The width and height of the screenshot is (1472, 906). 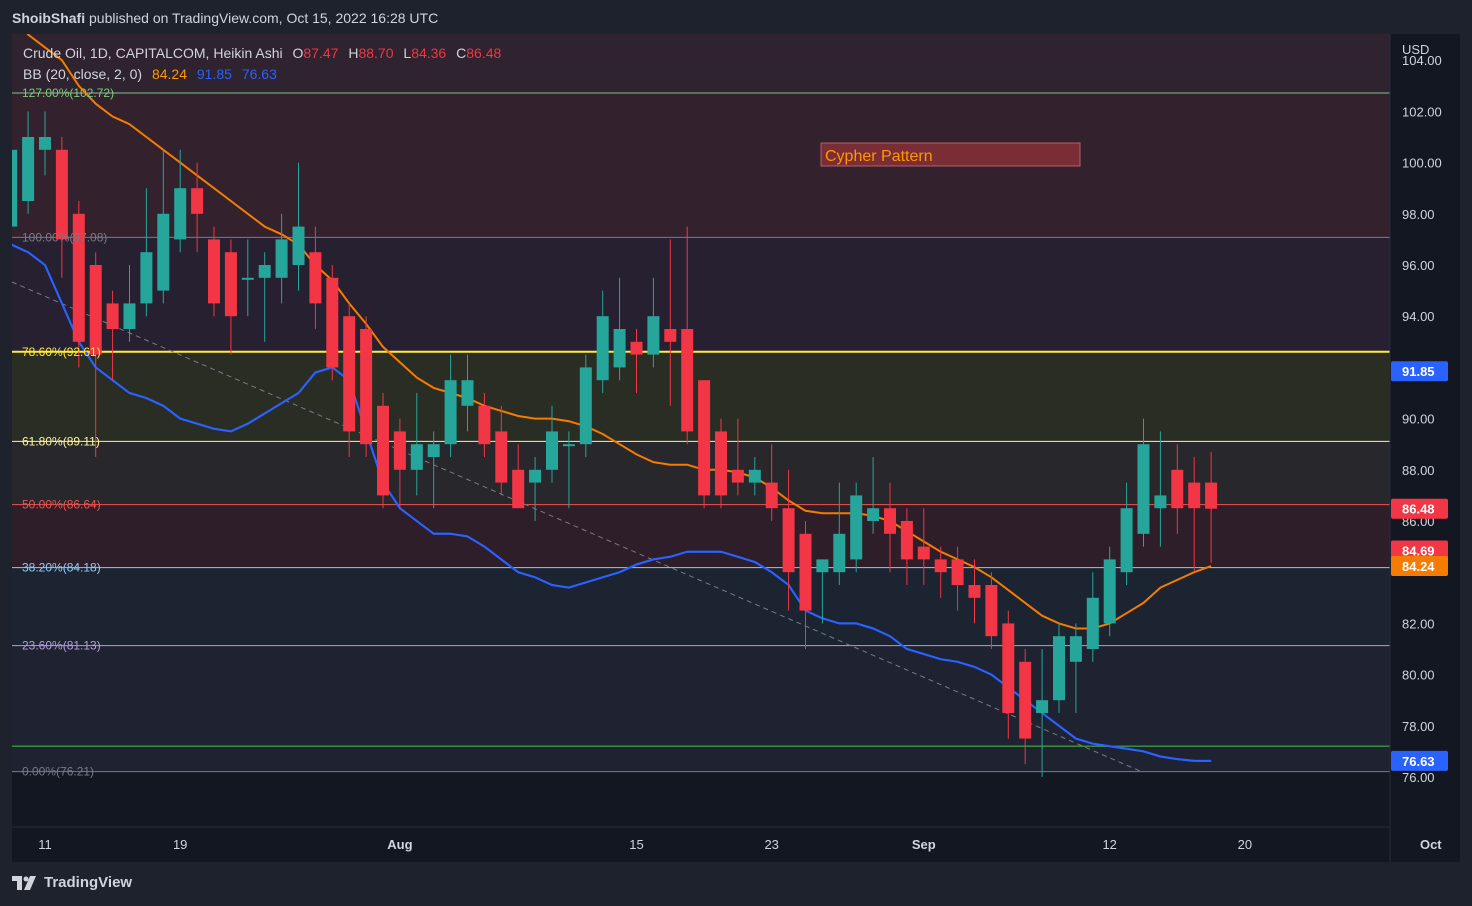 I want to click on legend-bb-lower: 76.63, so click(x=259, y=74).